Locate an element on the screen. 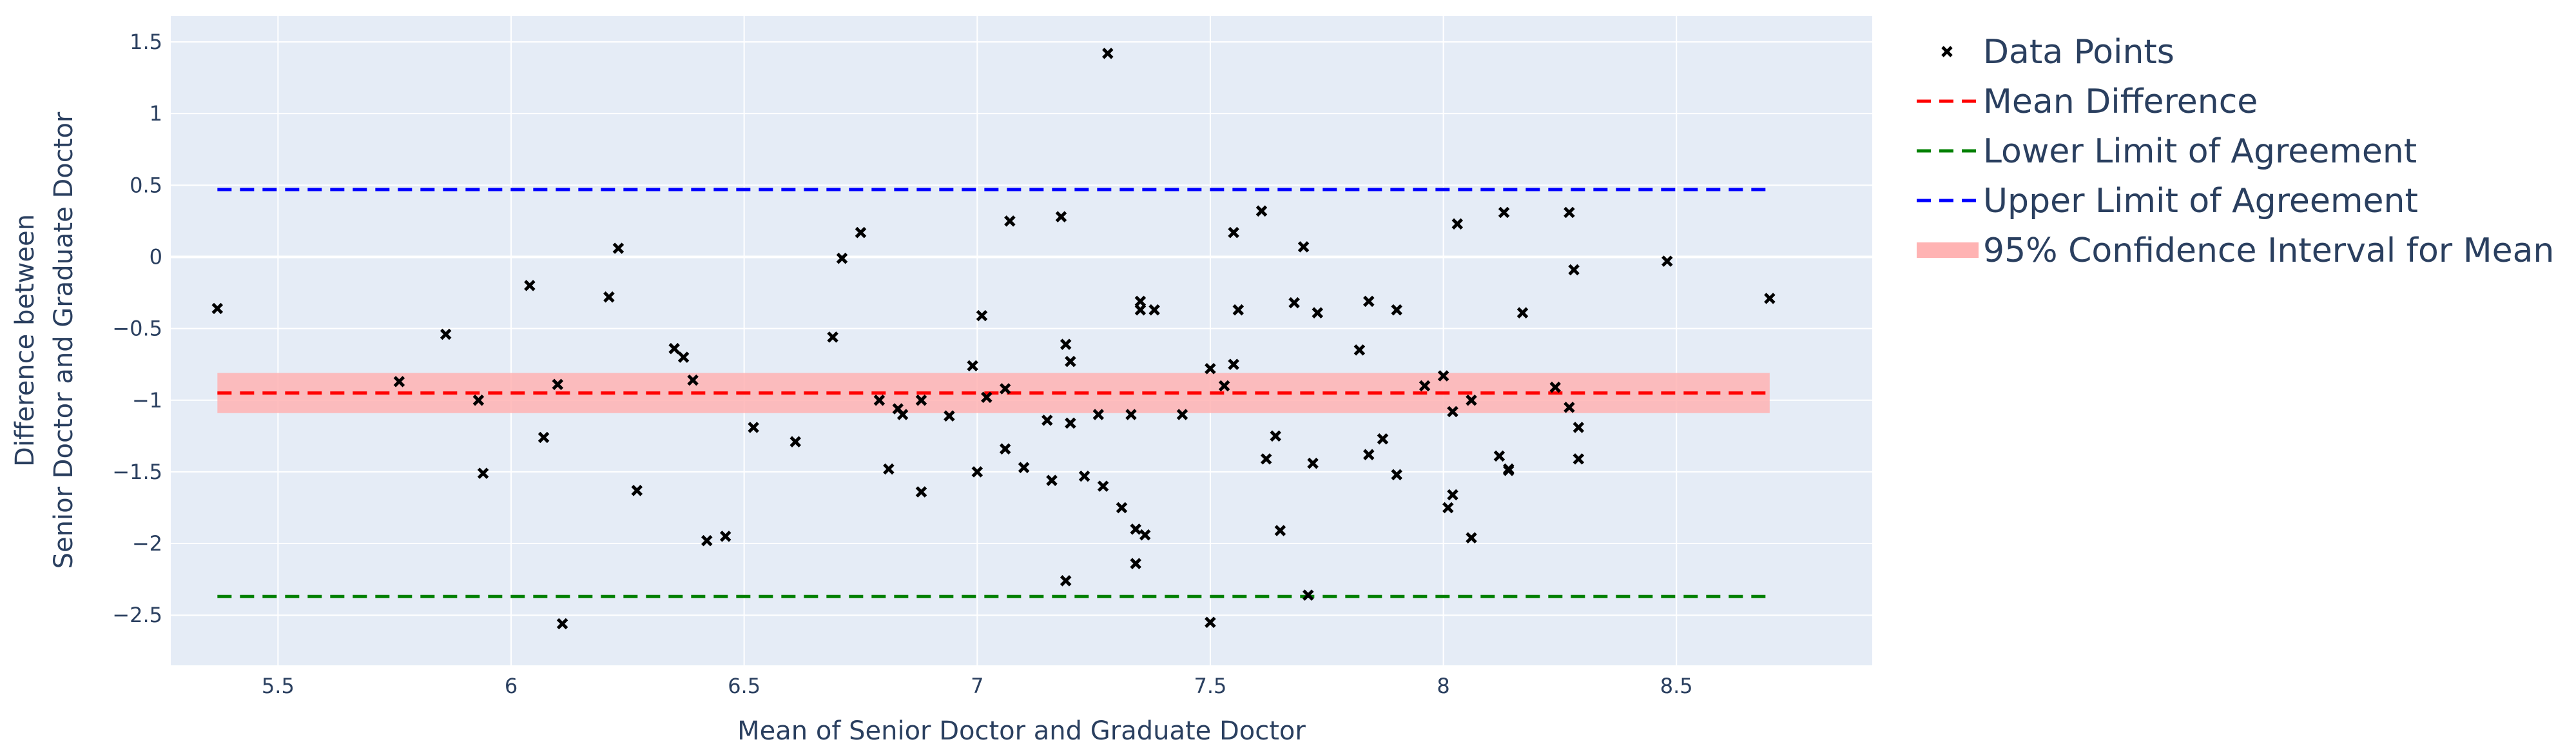 Image resolution: width=2576 pixels, height=753 pixels. legend-item-lower-limit: Lower Limit of Agreement is located at coordinates (2167, 151).